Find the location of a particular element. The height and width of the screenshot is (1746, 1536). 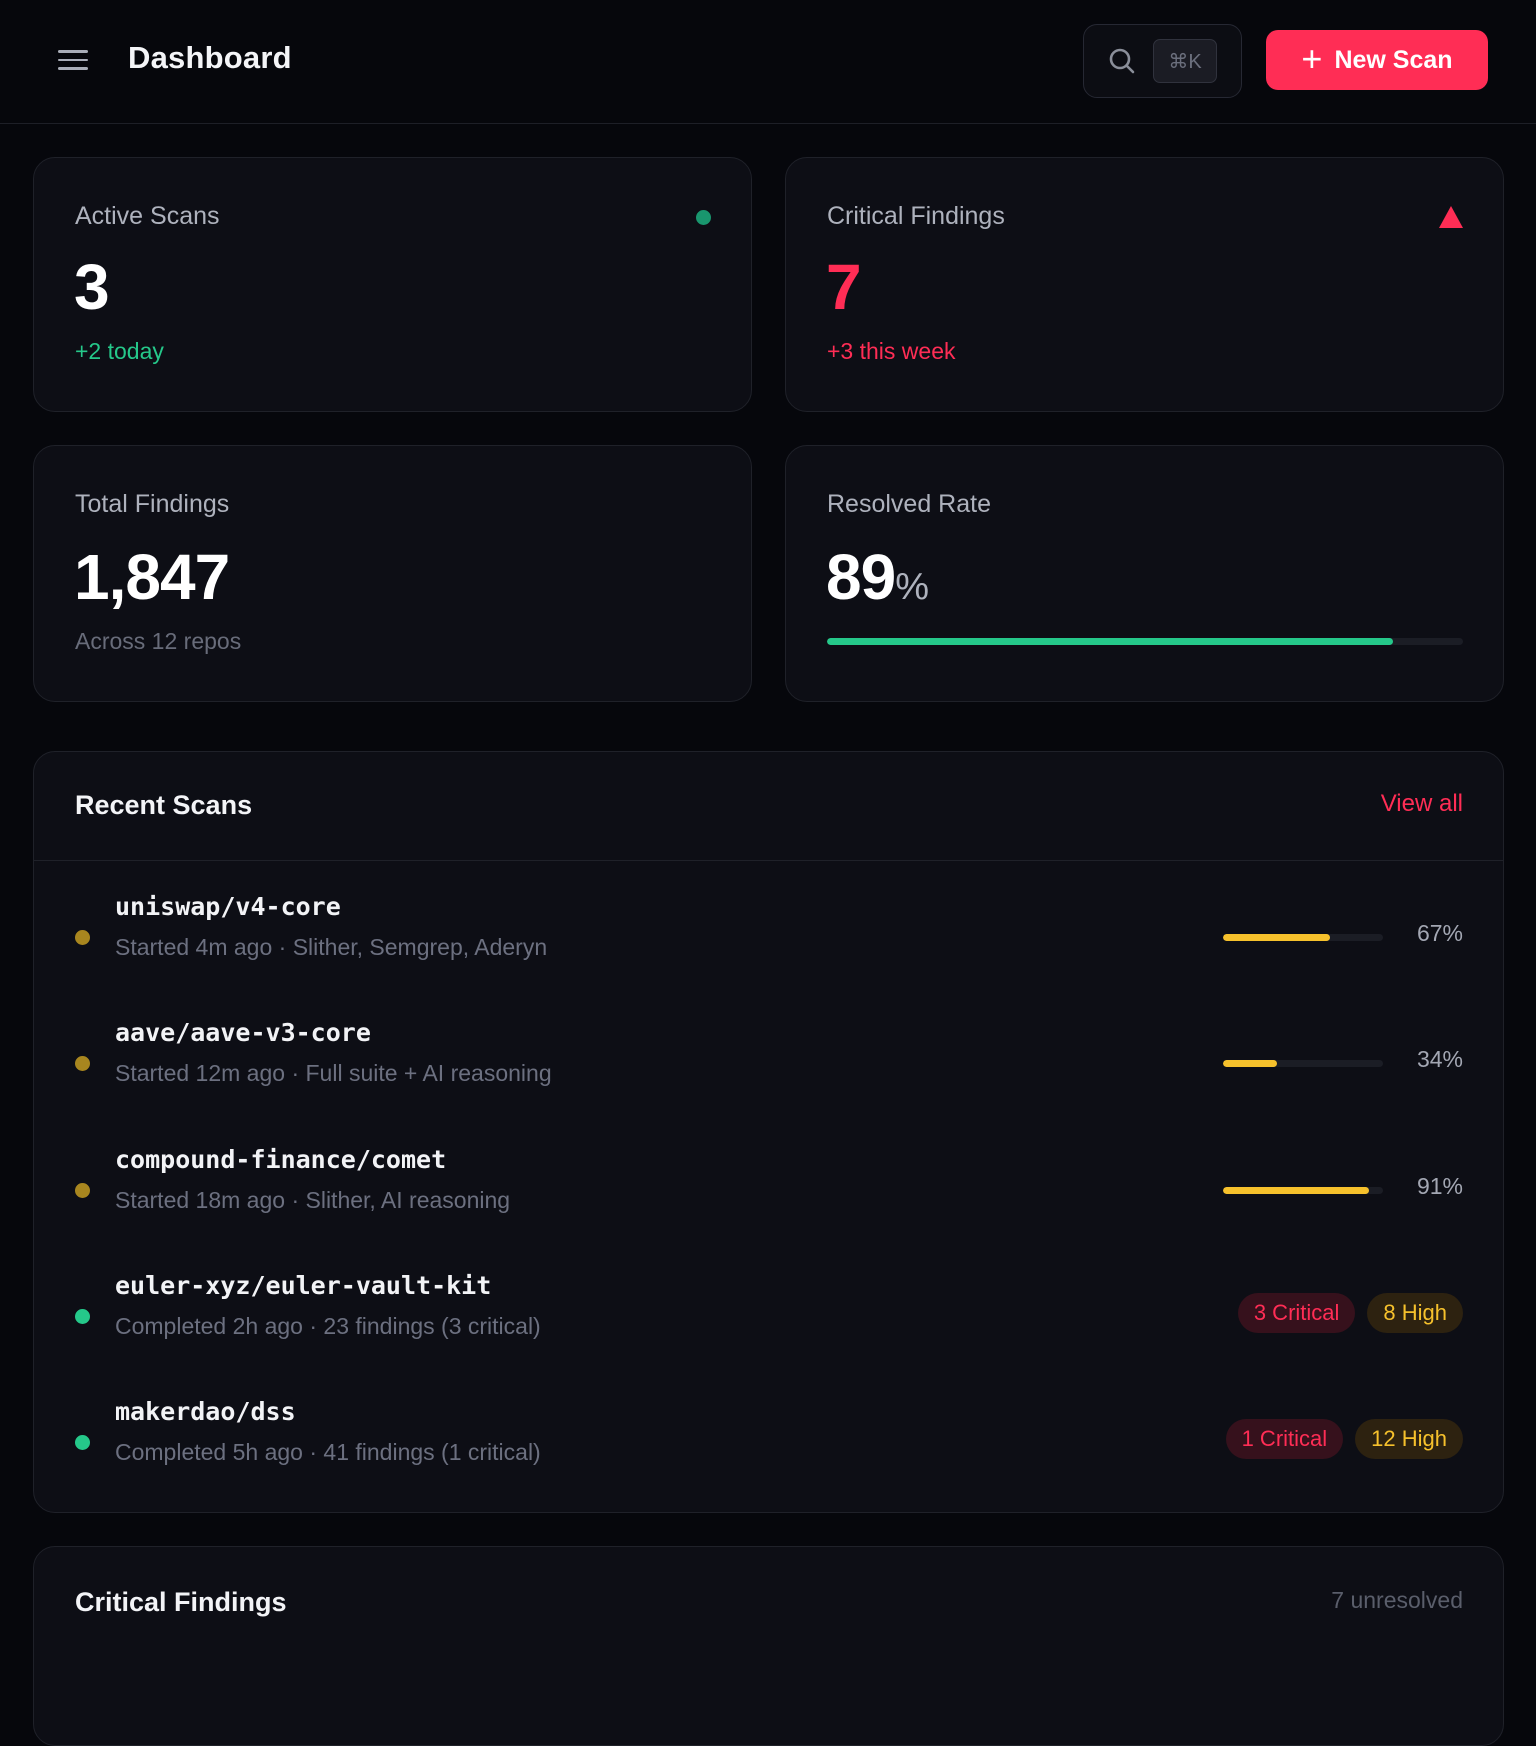

severity-badges: 1 Critical 12 High is located at coordinates (1344, 1439).